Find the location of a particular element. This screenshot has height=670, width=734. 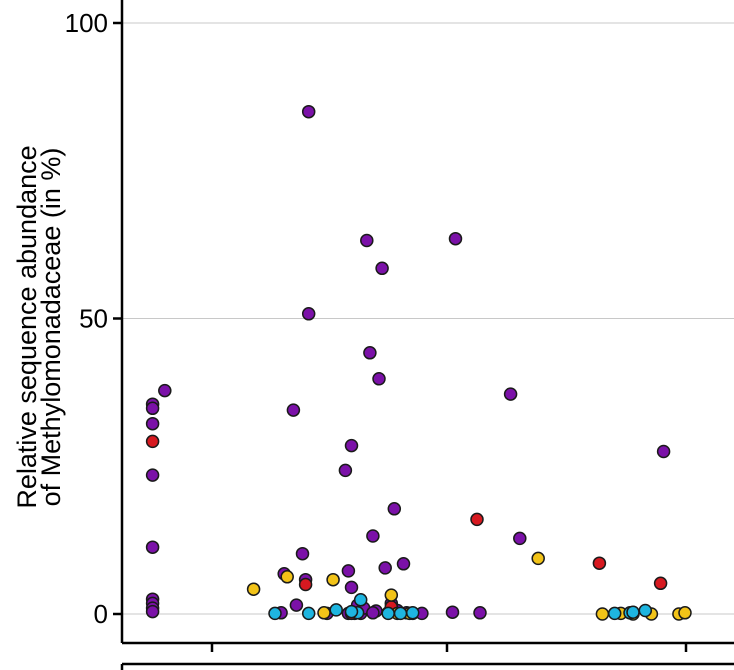

y-tick-label: 0 is located at coordinates (101, 614).